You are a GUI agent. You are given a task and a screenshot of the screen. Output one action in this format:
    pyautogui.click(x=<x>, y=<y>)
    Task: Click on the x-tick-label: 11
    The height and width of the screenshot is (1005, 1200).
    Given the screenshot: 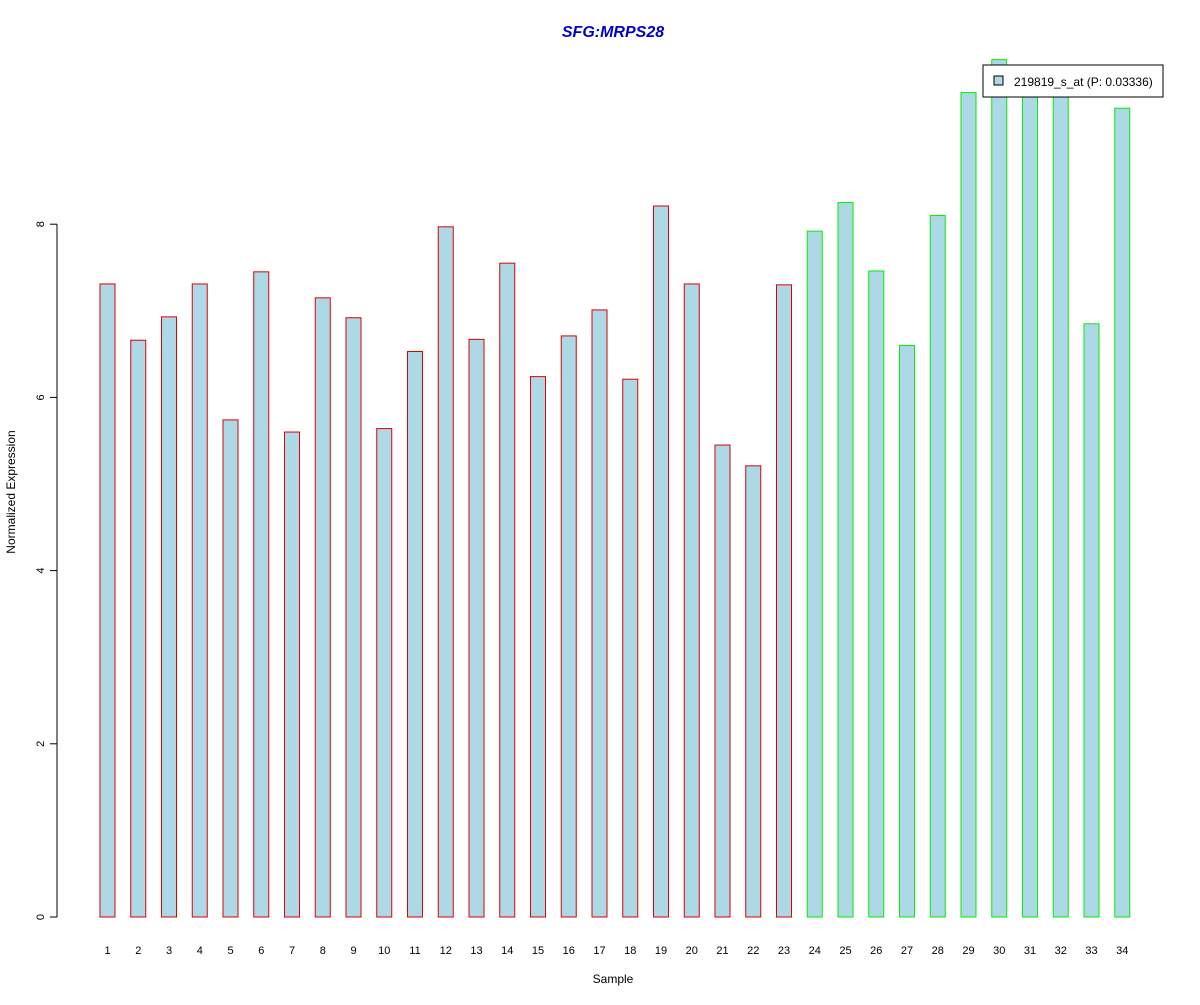 What is the action you would take?
    pyautogui.click(x=414, y=951)
    